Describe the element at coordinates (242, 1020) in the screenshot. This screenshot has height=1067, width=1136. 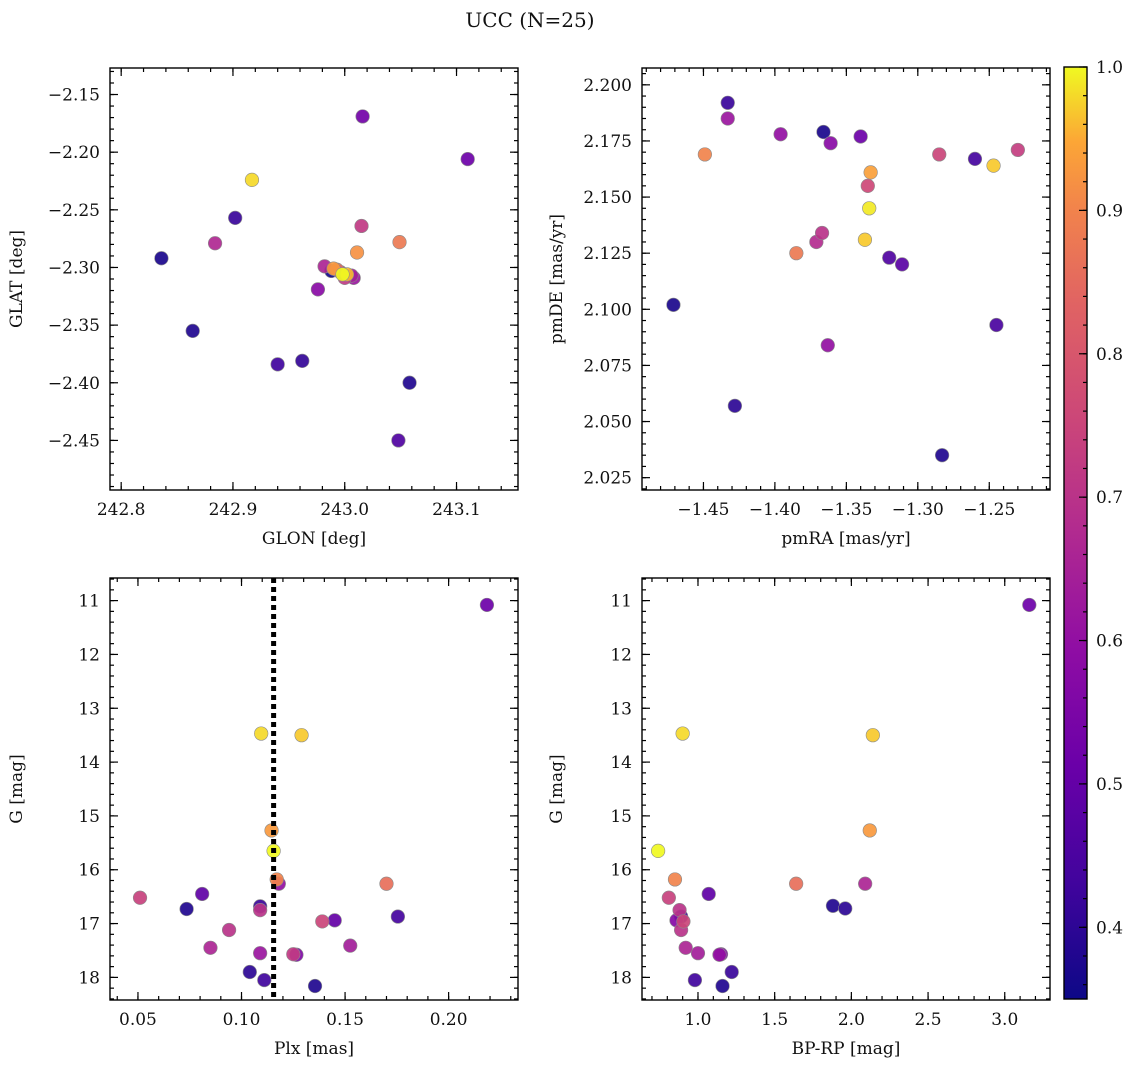
I see `x-tick-label: 0.10` at that location.